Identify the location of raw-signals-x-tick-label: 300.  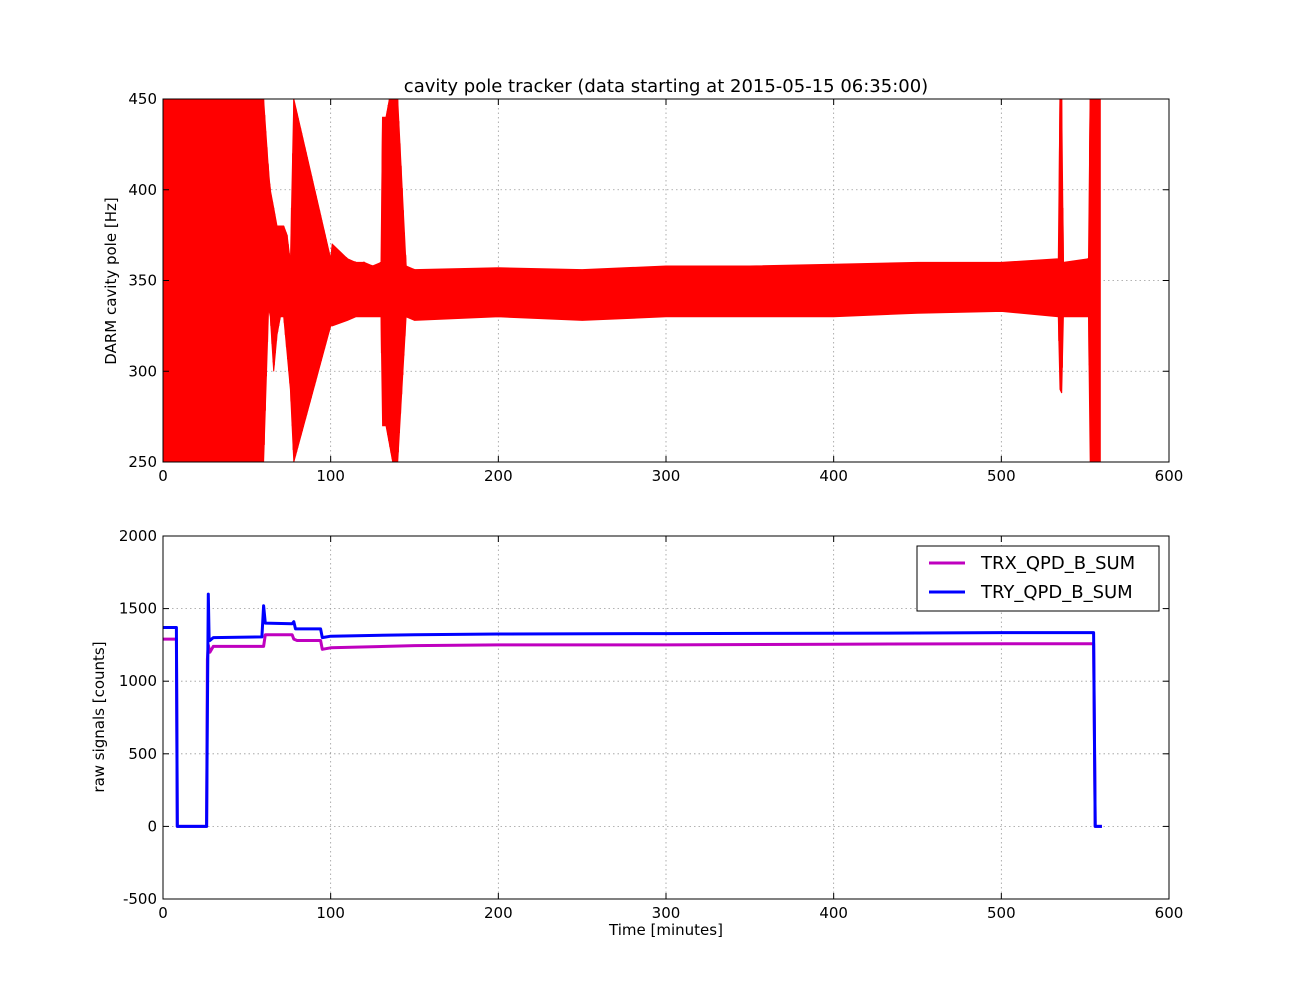
(666, 913).